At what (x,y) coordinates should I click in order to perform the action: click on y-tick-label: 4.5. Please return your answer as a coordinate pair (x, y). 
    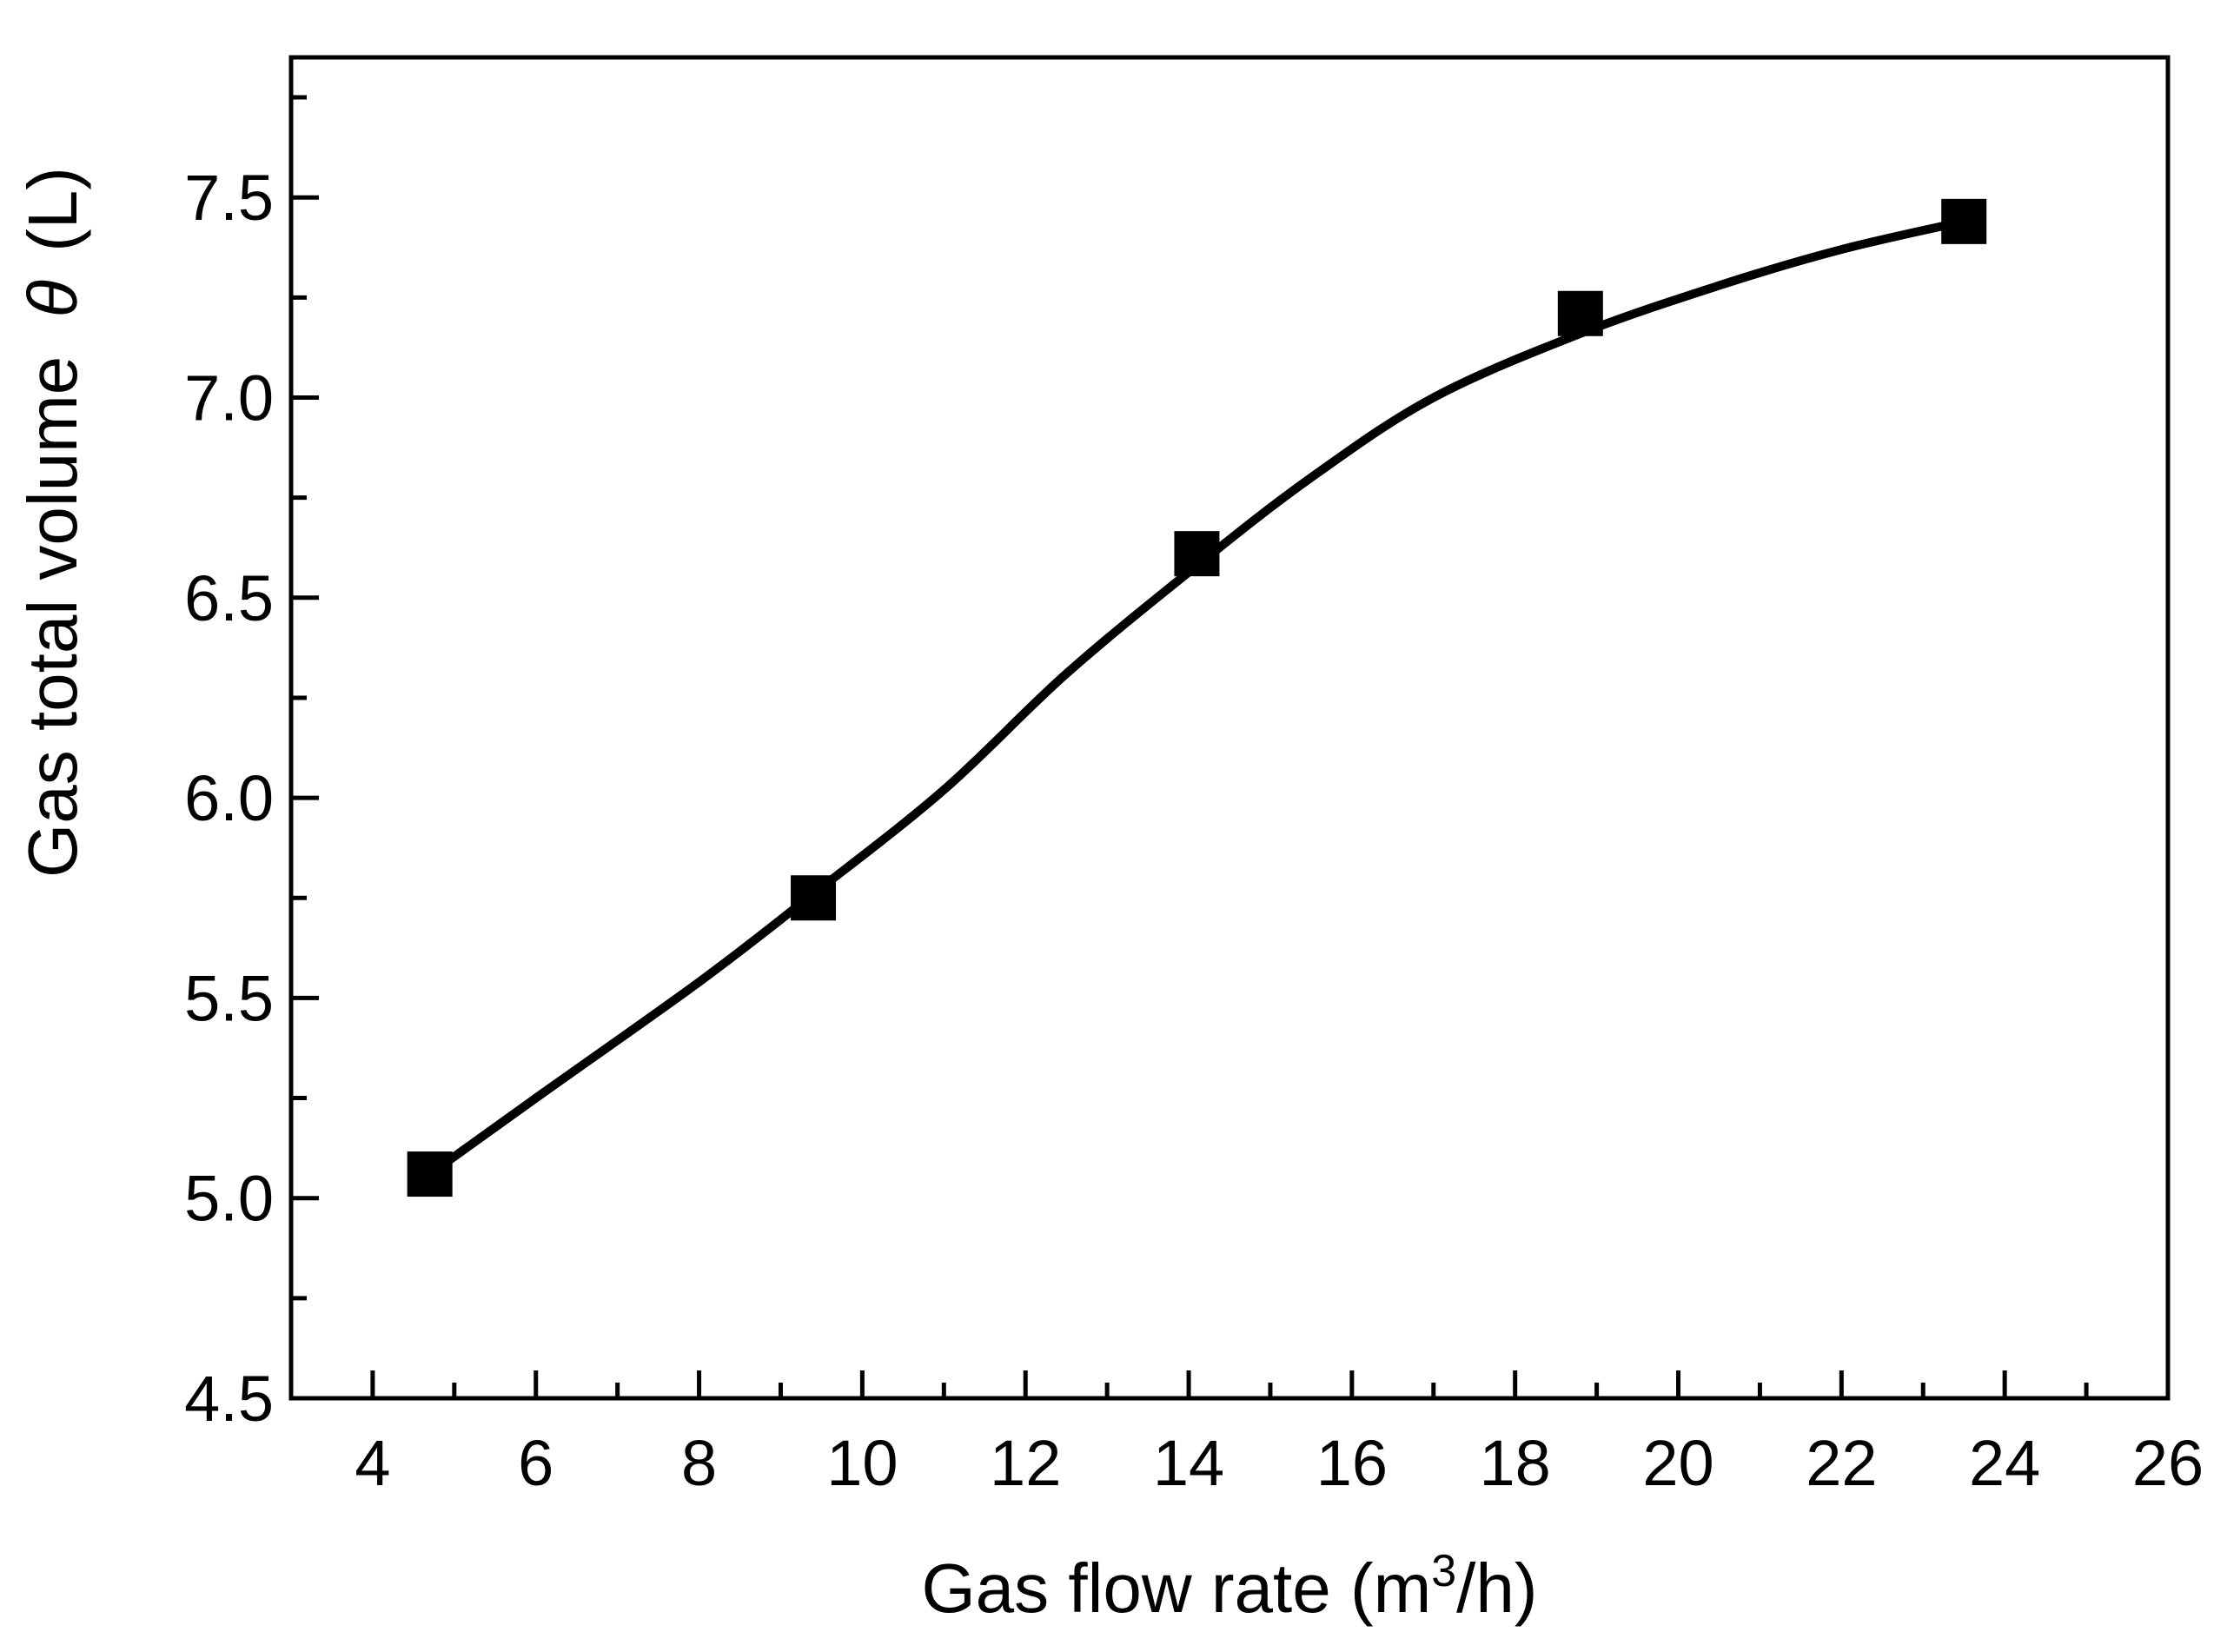
    Looking at the image, I should click on (229, 1399).